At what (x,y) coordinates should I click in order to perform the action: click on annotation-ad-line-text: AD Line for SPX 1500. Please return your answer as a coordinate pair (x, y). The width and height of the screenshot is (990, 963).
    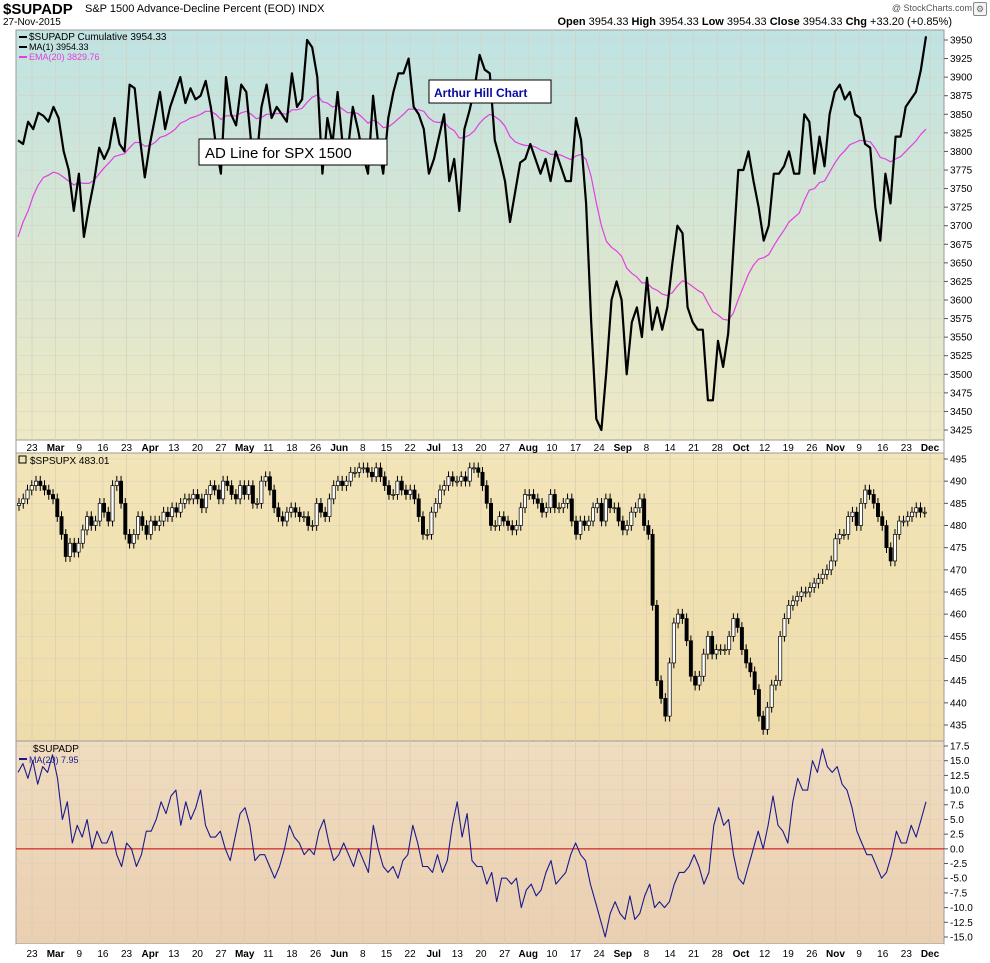
    Looking at the image, I should click on (278, 153).